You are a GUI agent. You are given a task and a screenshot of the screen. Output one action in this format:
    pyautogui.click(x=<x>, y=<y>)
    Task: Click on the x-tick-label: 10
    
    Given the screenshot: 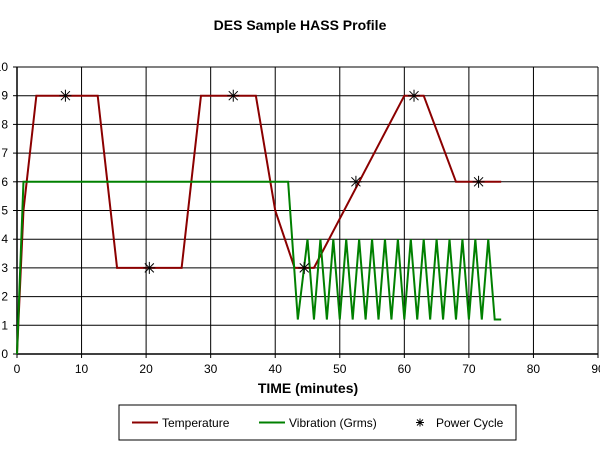 What is the action you would take?
    pyautogui.click(x=82, y=369)
    